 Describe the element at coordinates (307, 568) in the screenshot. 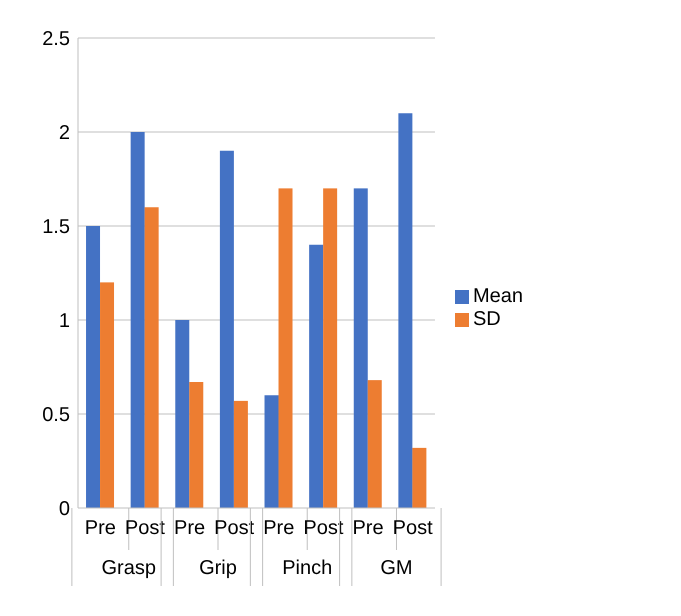

I see `text: Pinch` at that location.